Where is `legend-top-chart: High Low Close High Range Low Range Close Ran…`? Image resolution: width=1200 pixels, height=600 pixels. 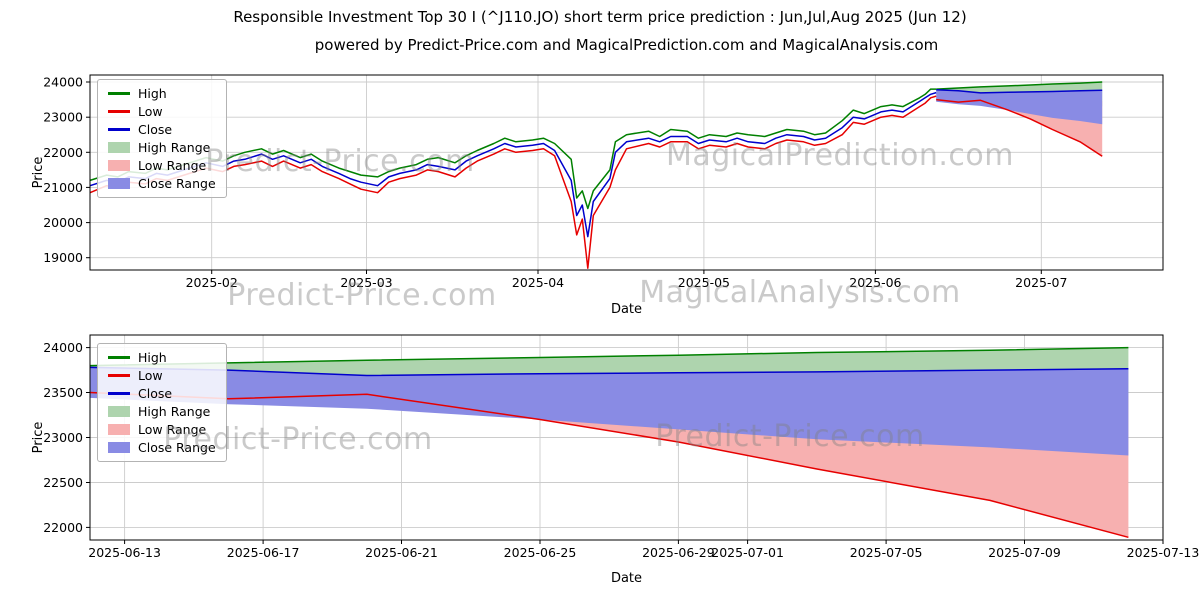
legend-top-chart: High Low Close High Range Low Range Close Ran… is located at coordinates (162, 138).